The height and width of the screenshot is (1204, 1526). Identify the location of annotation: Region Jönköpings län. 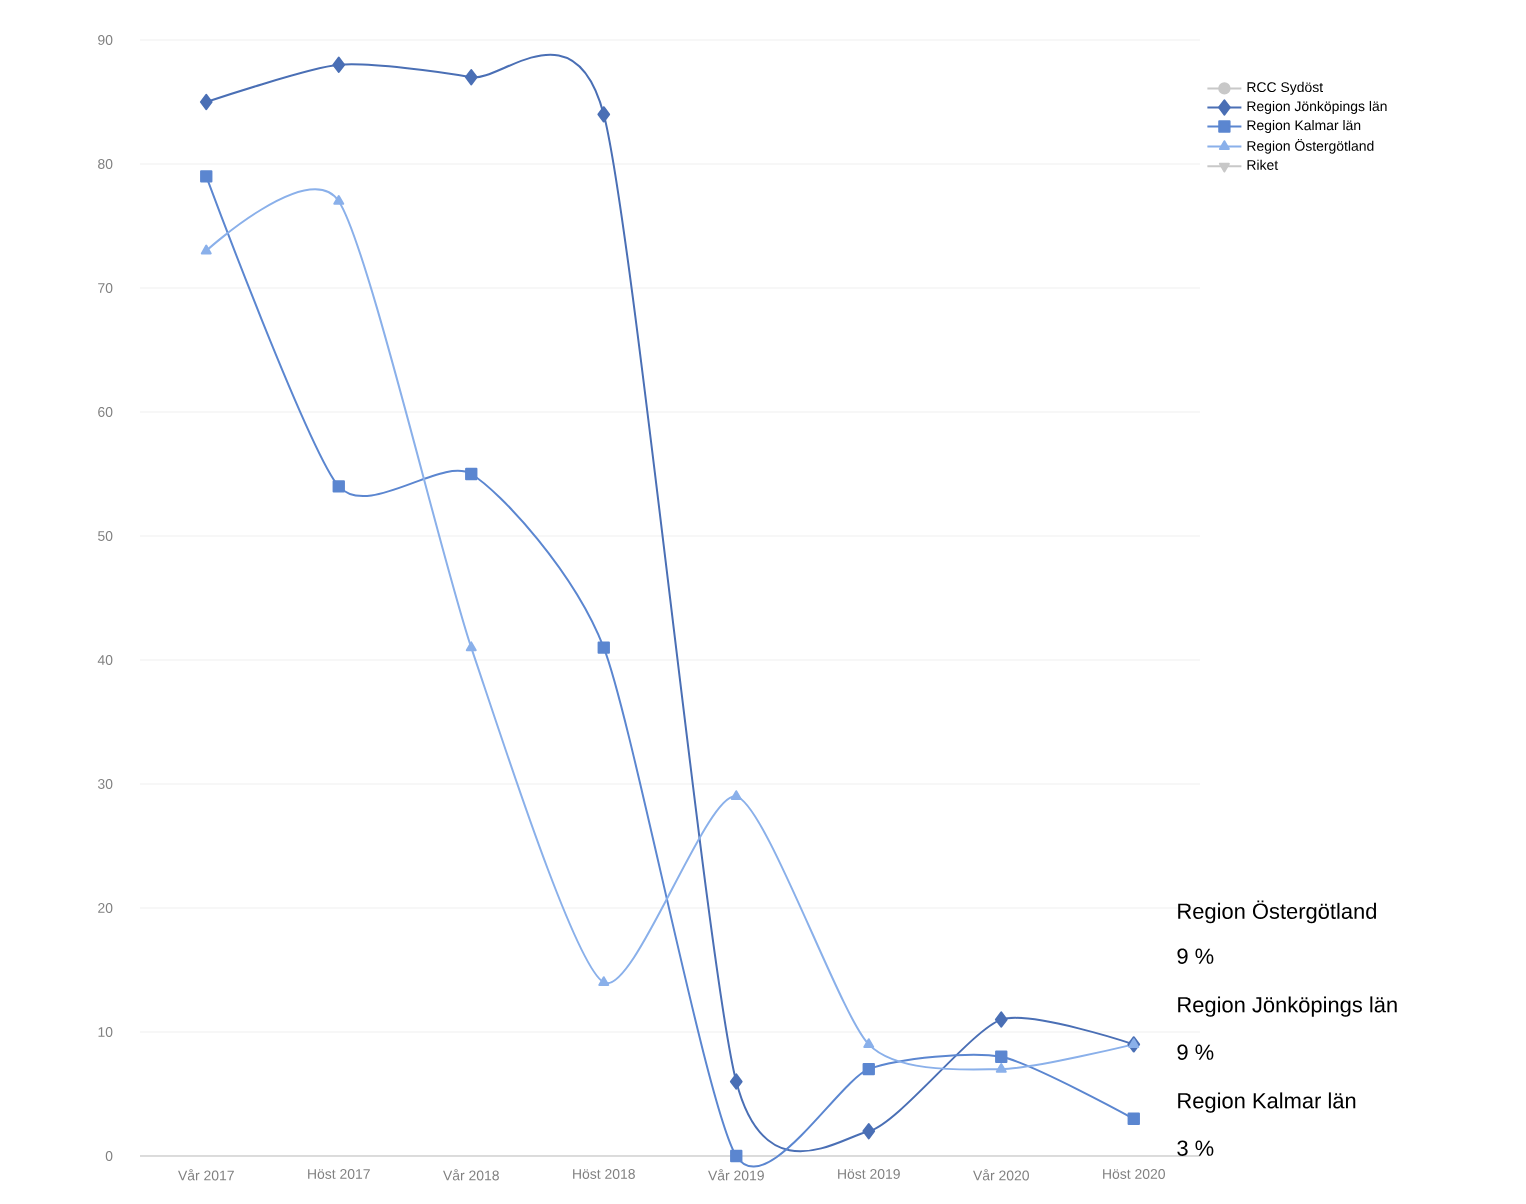
(1287, 1006).